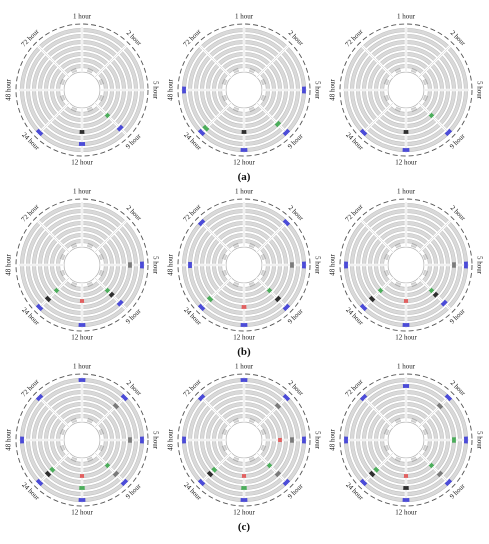  Describe the element at coordinates (244, 352) in the screenshot. I see `row-caption-b: (b)` at that location.